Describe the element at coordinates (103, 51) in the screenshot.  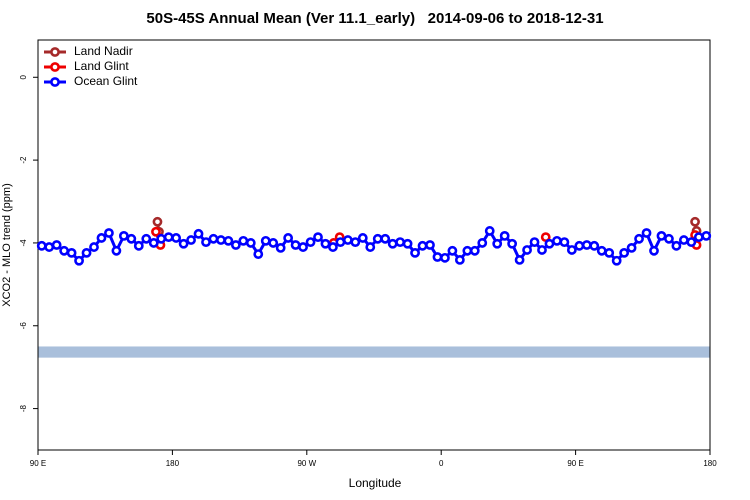
I see `legend-label: Land Nadir` at that location.